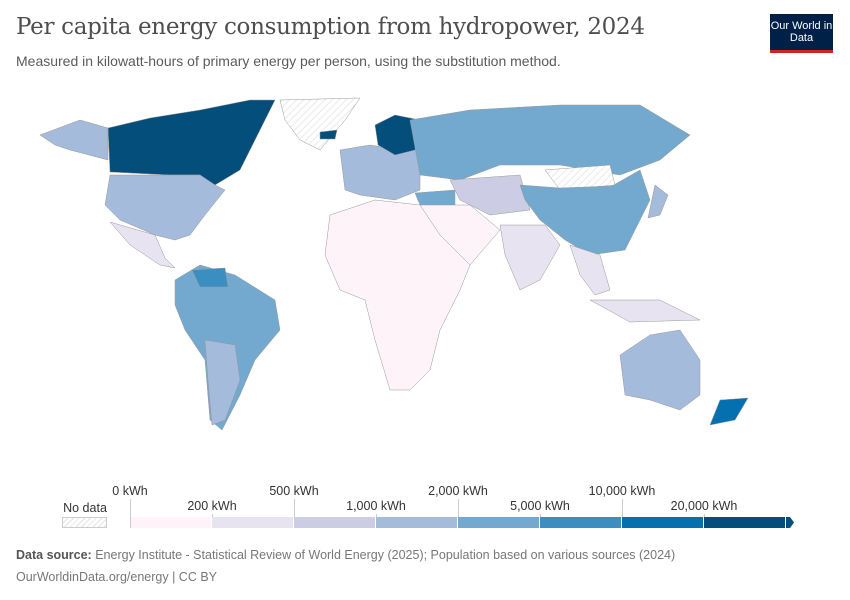 This screenshot has height=600, width=850. Describe the element at coordinates (397, 135) in the screenshot. I see `map-region-norway-and-sweden` at that location.